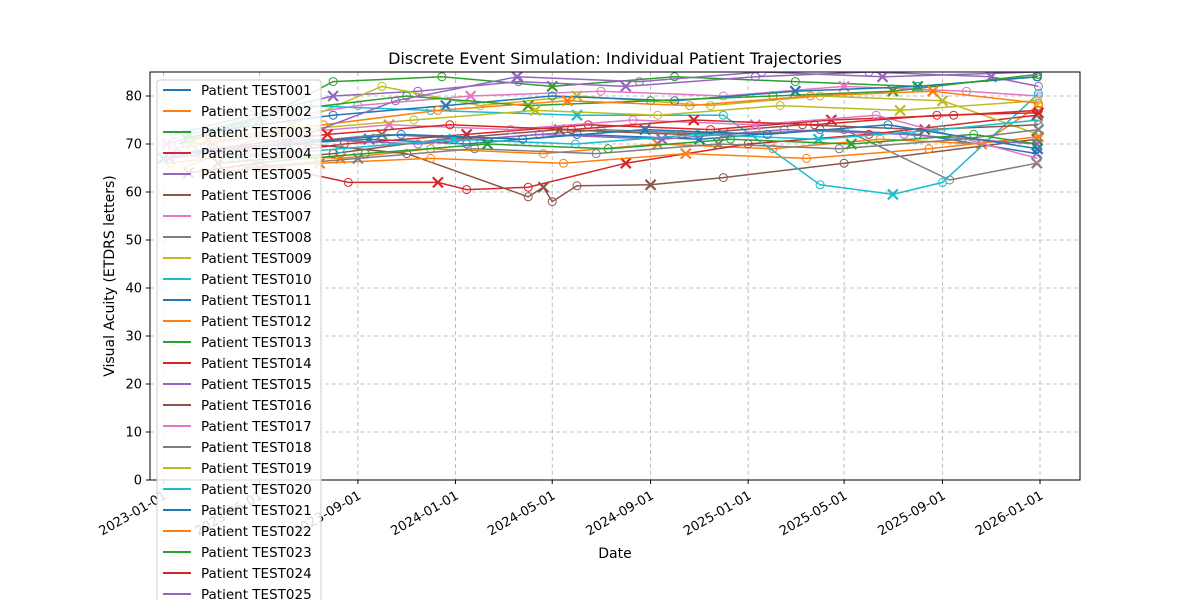 This screenshot has height=600, width=1200. What do you see at coordinates (425, 513) in the screenshot?
I see `x-tick-label: 2024-01-01` at bounding box center [425, 513].